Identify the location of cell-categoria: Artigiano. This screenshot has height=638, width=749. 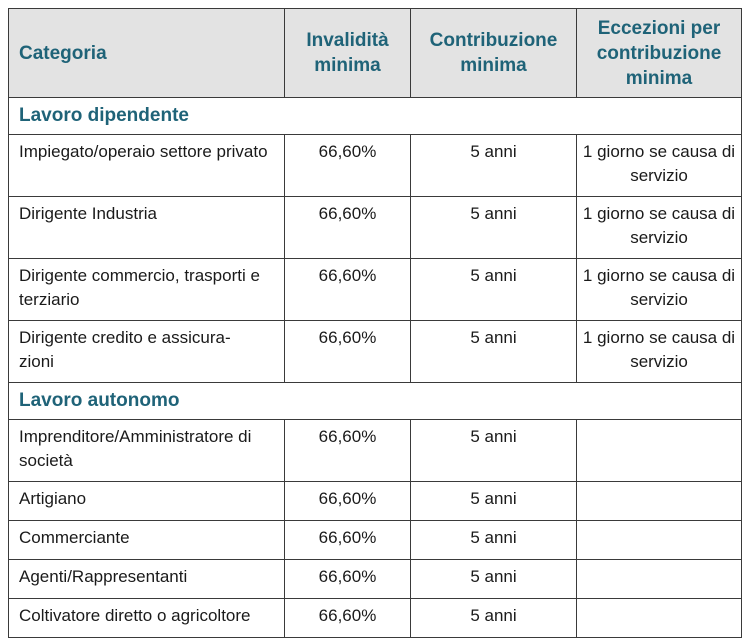
(146, 501).